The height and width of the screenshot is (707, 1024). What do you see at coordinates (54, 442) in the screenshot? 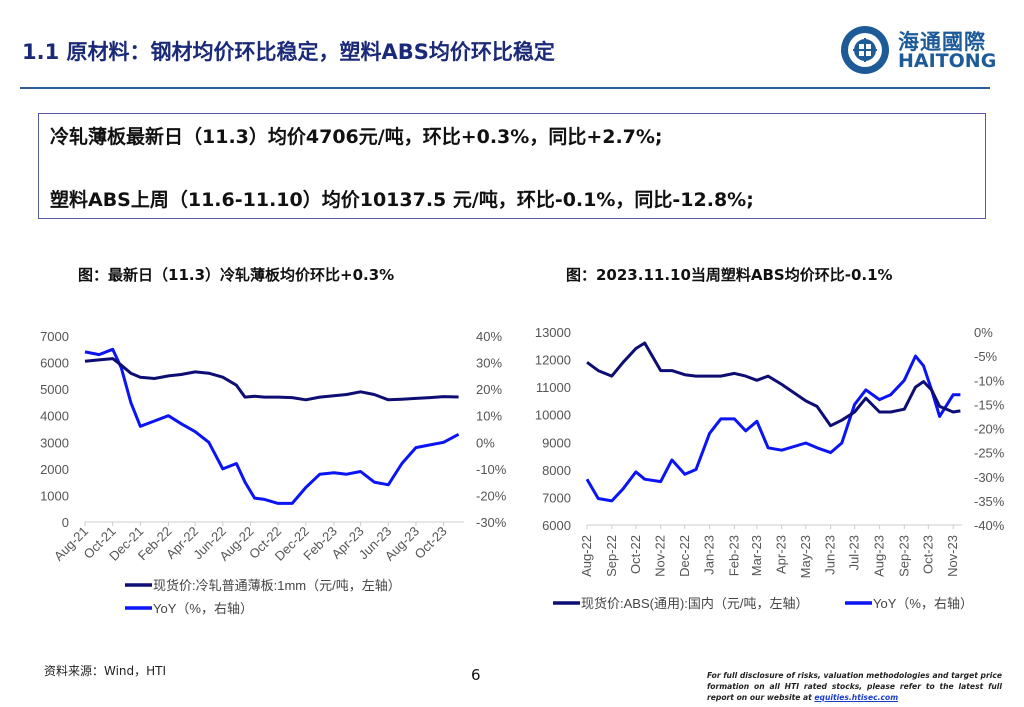
I see `y-tick-label: 3000` at bounding box center [54, 442].